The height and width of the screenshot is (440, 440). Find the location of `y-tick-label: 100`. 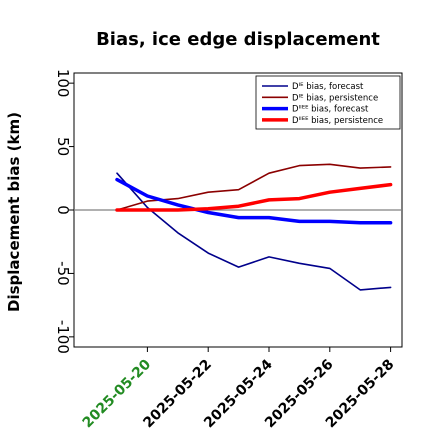

y-tick-label: 100 is located at coordinates (63, 83).